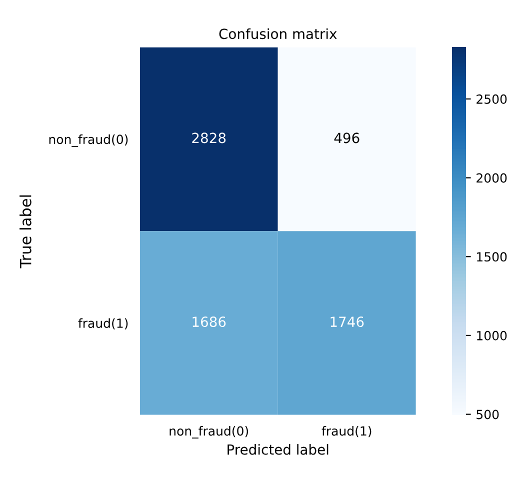  I want to click on data-label: 1746, so click(347, 322).